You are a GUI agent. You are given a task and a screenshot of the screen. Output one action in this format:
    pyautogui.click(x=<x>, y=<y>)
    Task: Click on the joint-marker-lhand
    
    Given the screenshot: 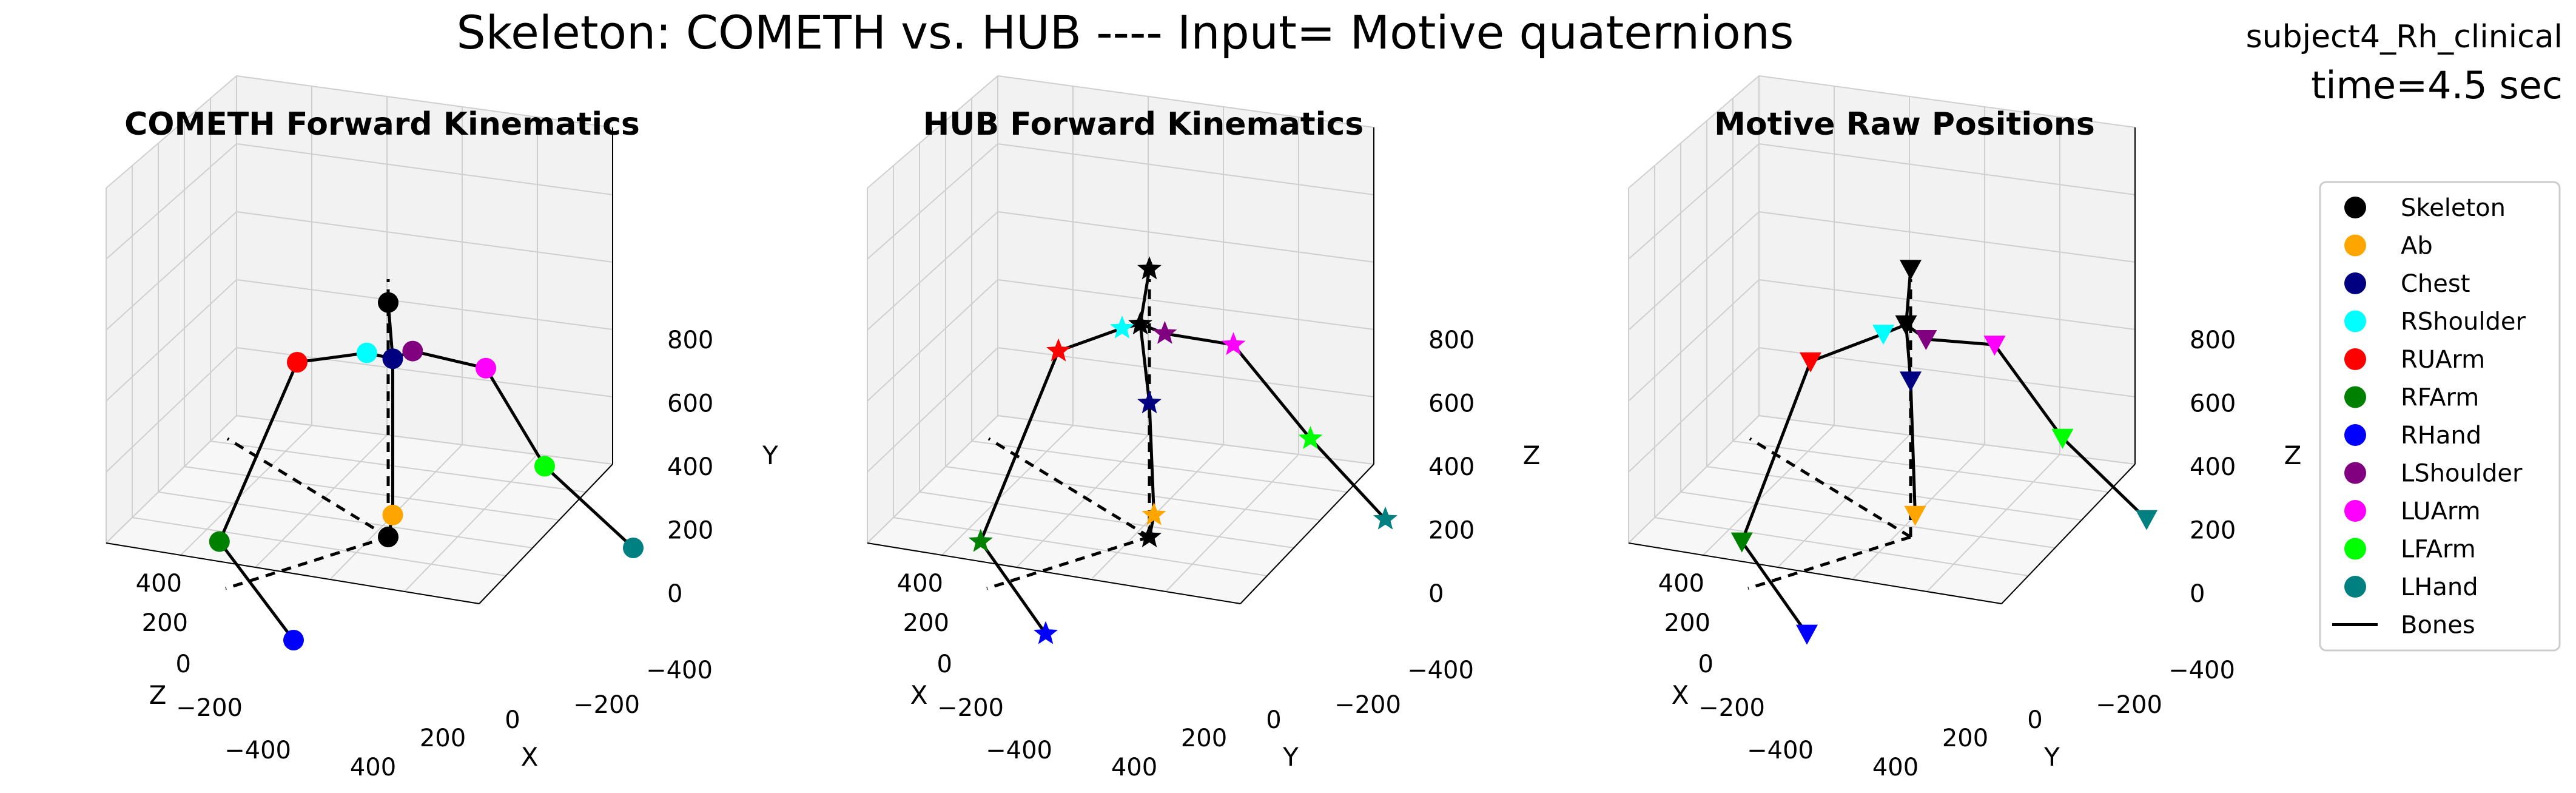 What is the action you would take?
    pyautogui.click(x=1385, y=518)
    